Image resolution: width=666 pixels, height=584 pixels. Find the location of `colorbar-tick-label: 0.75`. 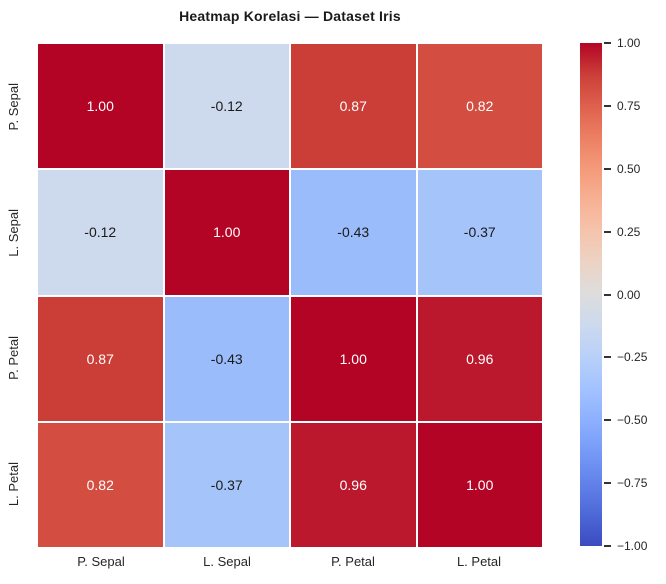

colorbar-tick-label: 0.75 is located at coordinates (629, 105).